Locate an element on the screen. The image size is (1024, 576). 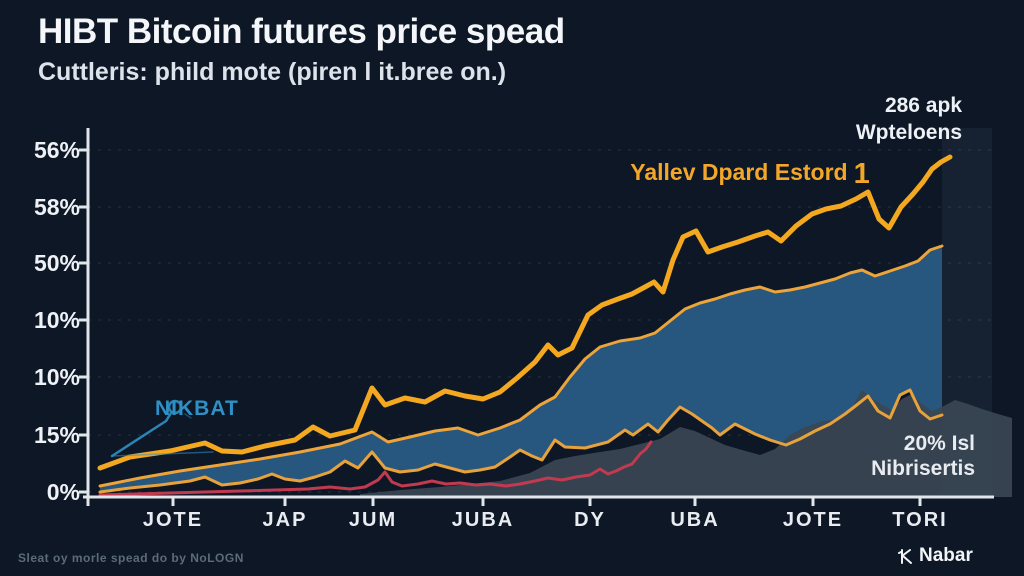
nabar-logo-icon is located at coordinates (905, 556).